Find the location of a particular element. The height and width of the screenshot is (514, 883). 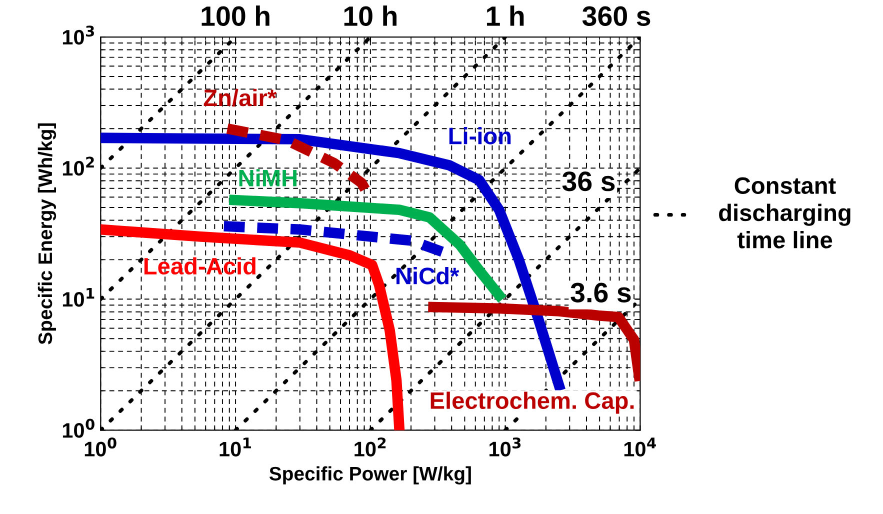

x-tick-label: 10$^{4}$ is located at coordinates (640, 447).